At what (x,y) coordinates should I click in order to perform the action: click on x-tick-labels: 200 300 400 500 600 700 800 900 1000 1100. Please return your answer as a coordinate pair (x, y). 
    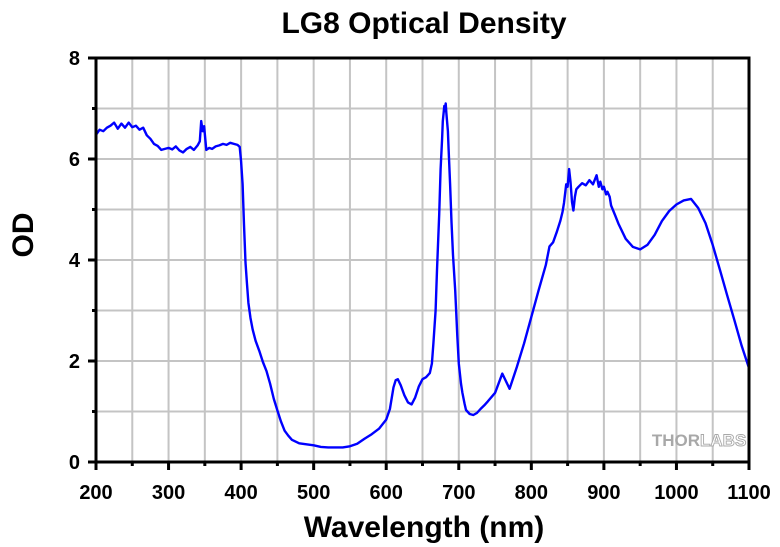
    Looking at the image, I should click on (424, 493).